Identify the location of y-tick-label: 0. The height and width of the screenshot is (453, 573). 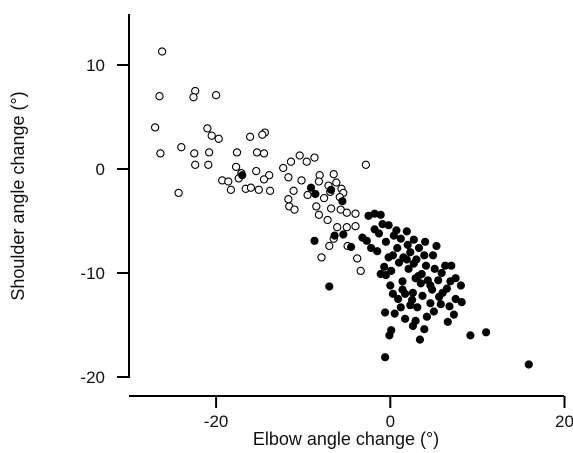
(100, 169).